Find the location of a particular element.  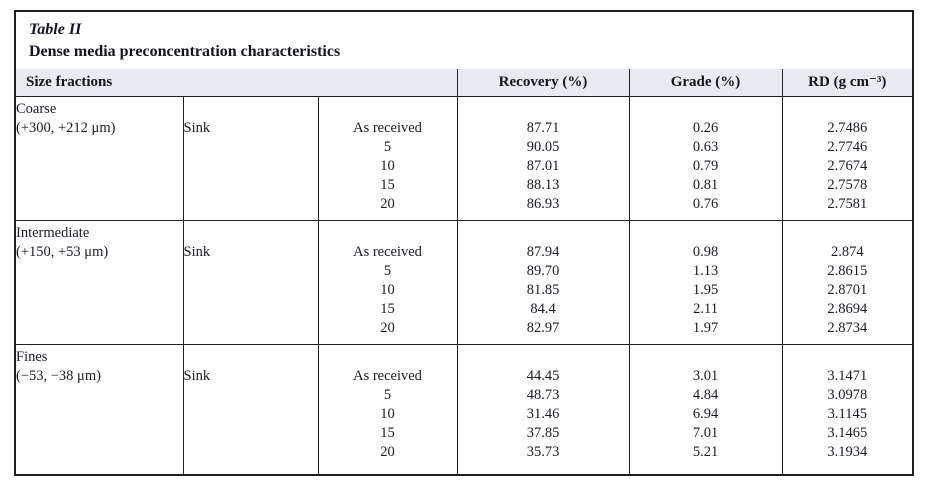

data-row: 20 35.73 5.21 3.1934 is located at coordinates (464, 458).